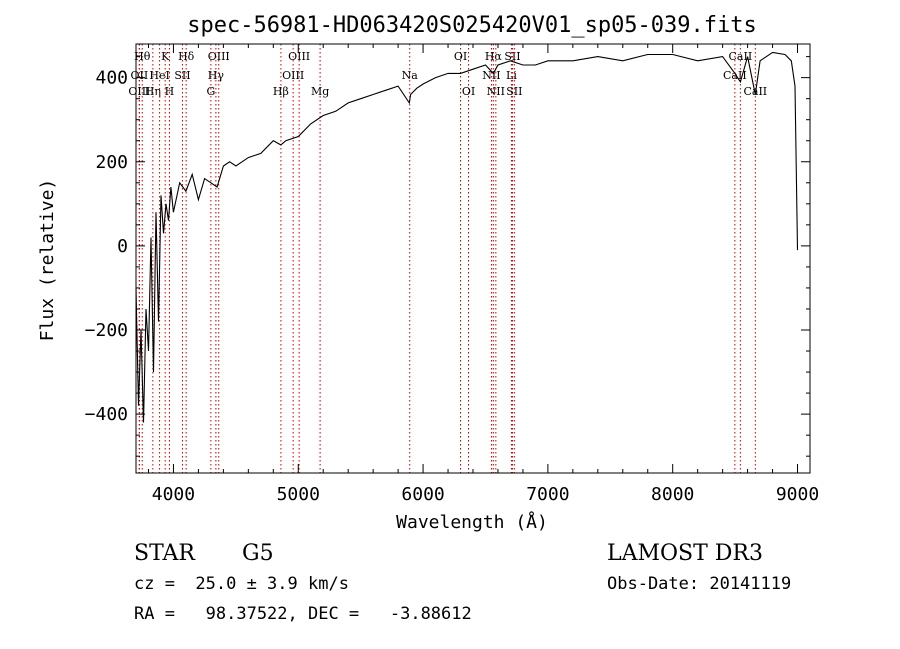 The width and height of the screenshot is (900, 649). What do you see at coordinates (173, 494) in the screenshot?
I see `x-tick-label: 4000` at bounding box center [173, 494].